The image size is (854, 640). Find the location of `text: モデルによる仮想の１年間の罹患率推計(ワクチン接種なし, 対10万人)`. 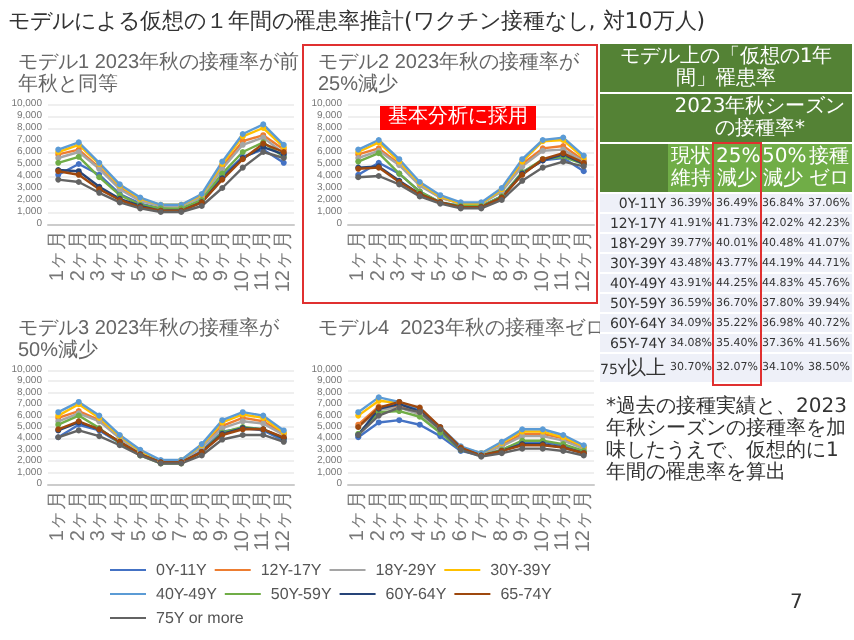

text: モデルによる仮想の１年間の罹患率推計(ワクチン接種なし, 対10万人) is located at coordinates (357, 21).